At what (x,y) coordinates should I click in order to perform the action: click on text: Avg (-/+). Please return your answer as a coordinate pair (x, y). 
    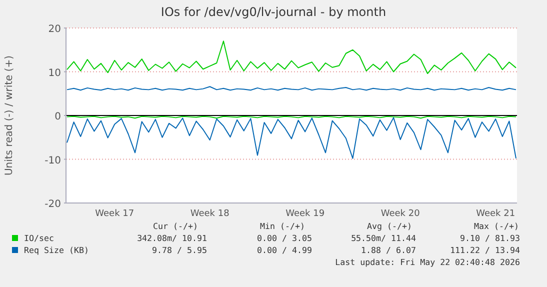
    Looking at the image, I should click on (389, 226).